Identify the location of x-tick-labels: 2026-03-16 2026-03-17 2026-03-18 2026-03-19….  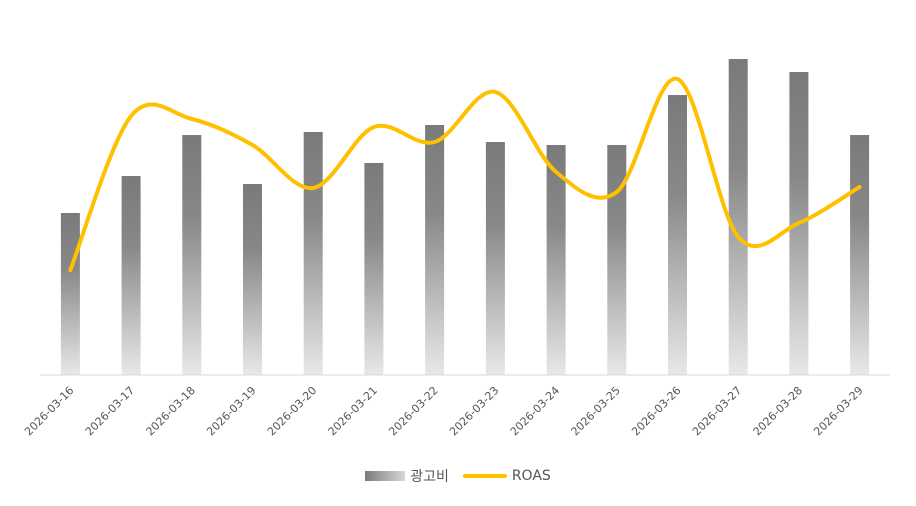
(444, 411).